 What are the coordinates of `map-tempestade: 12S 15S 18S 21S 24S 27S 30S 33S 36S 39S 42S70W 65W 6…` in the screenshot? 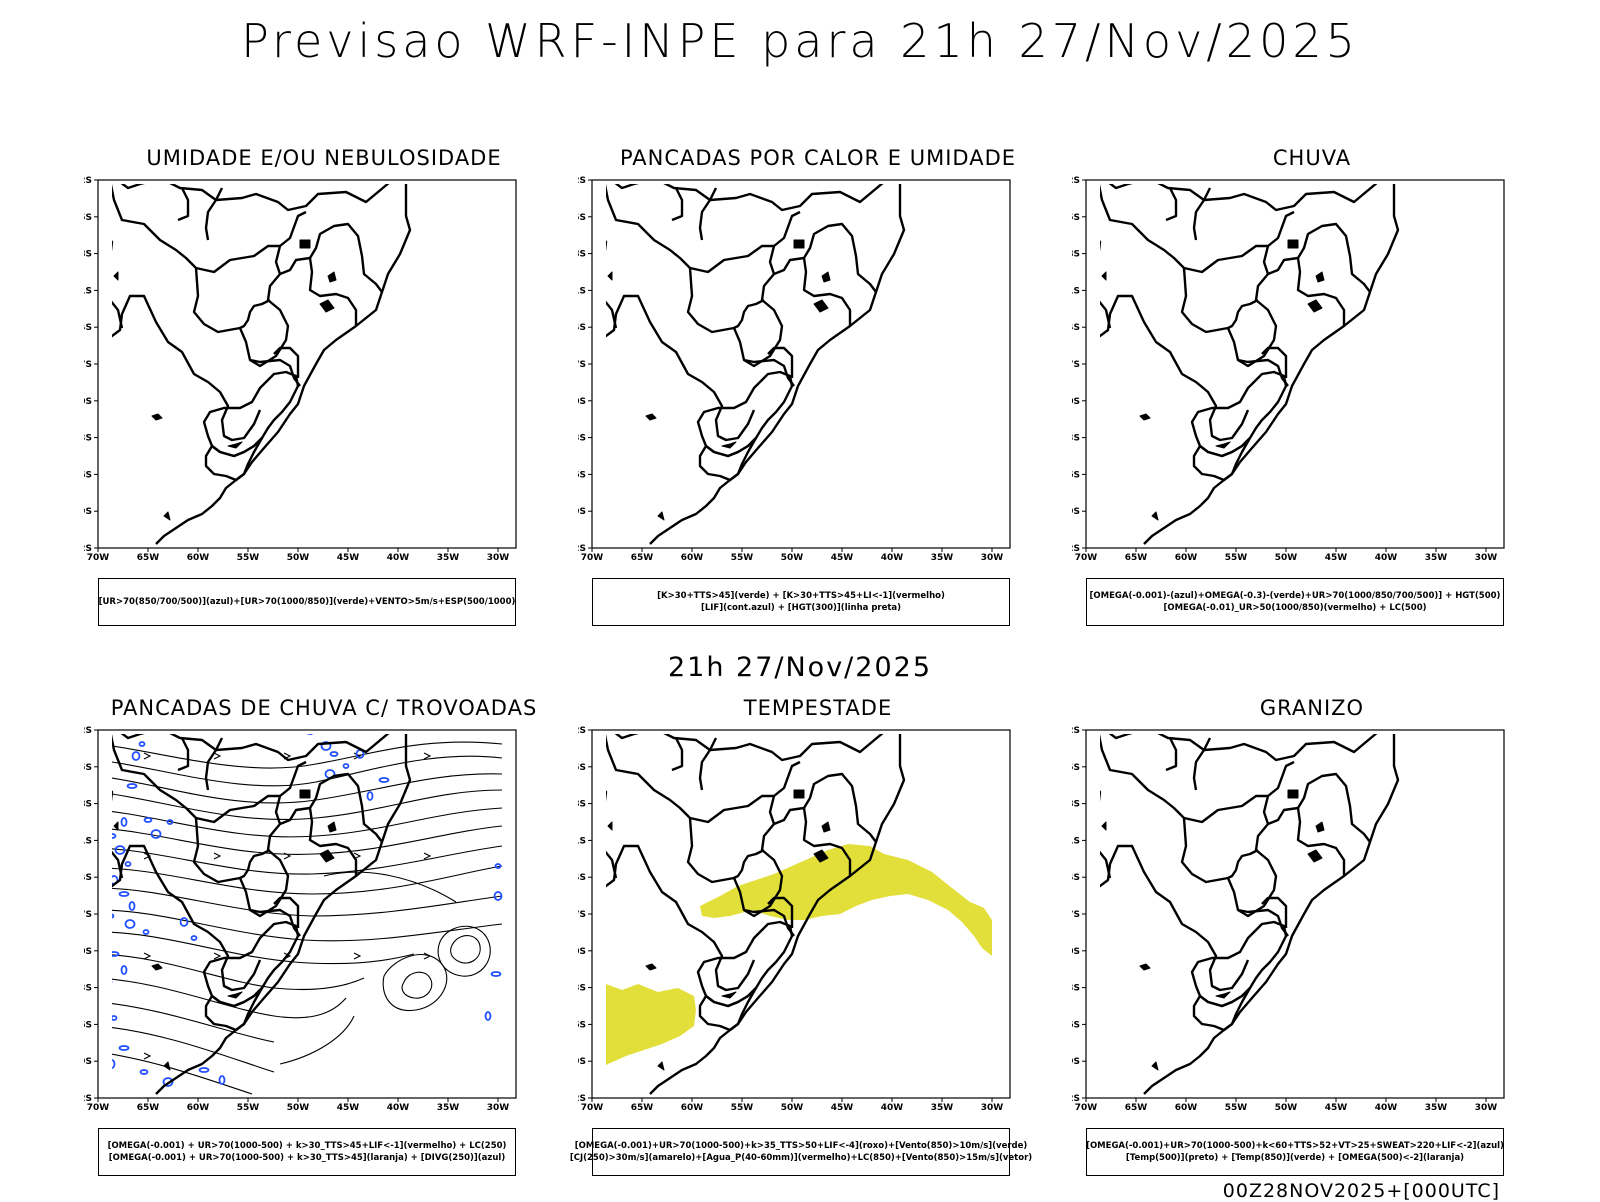 It's located at (794, 919).